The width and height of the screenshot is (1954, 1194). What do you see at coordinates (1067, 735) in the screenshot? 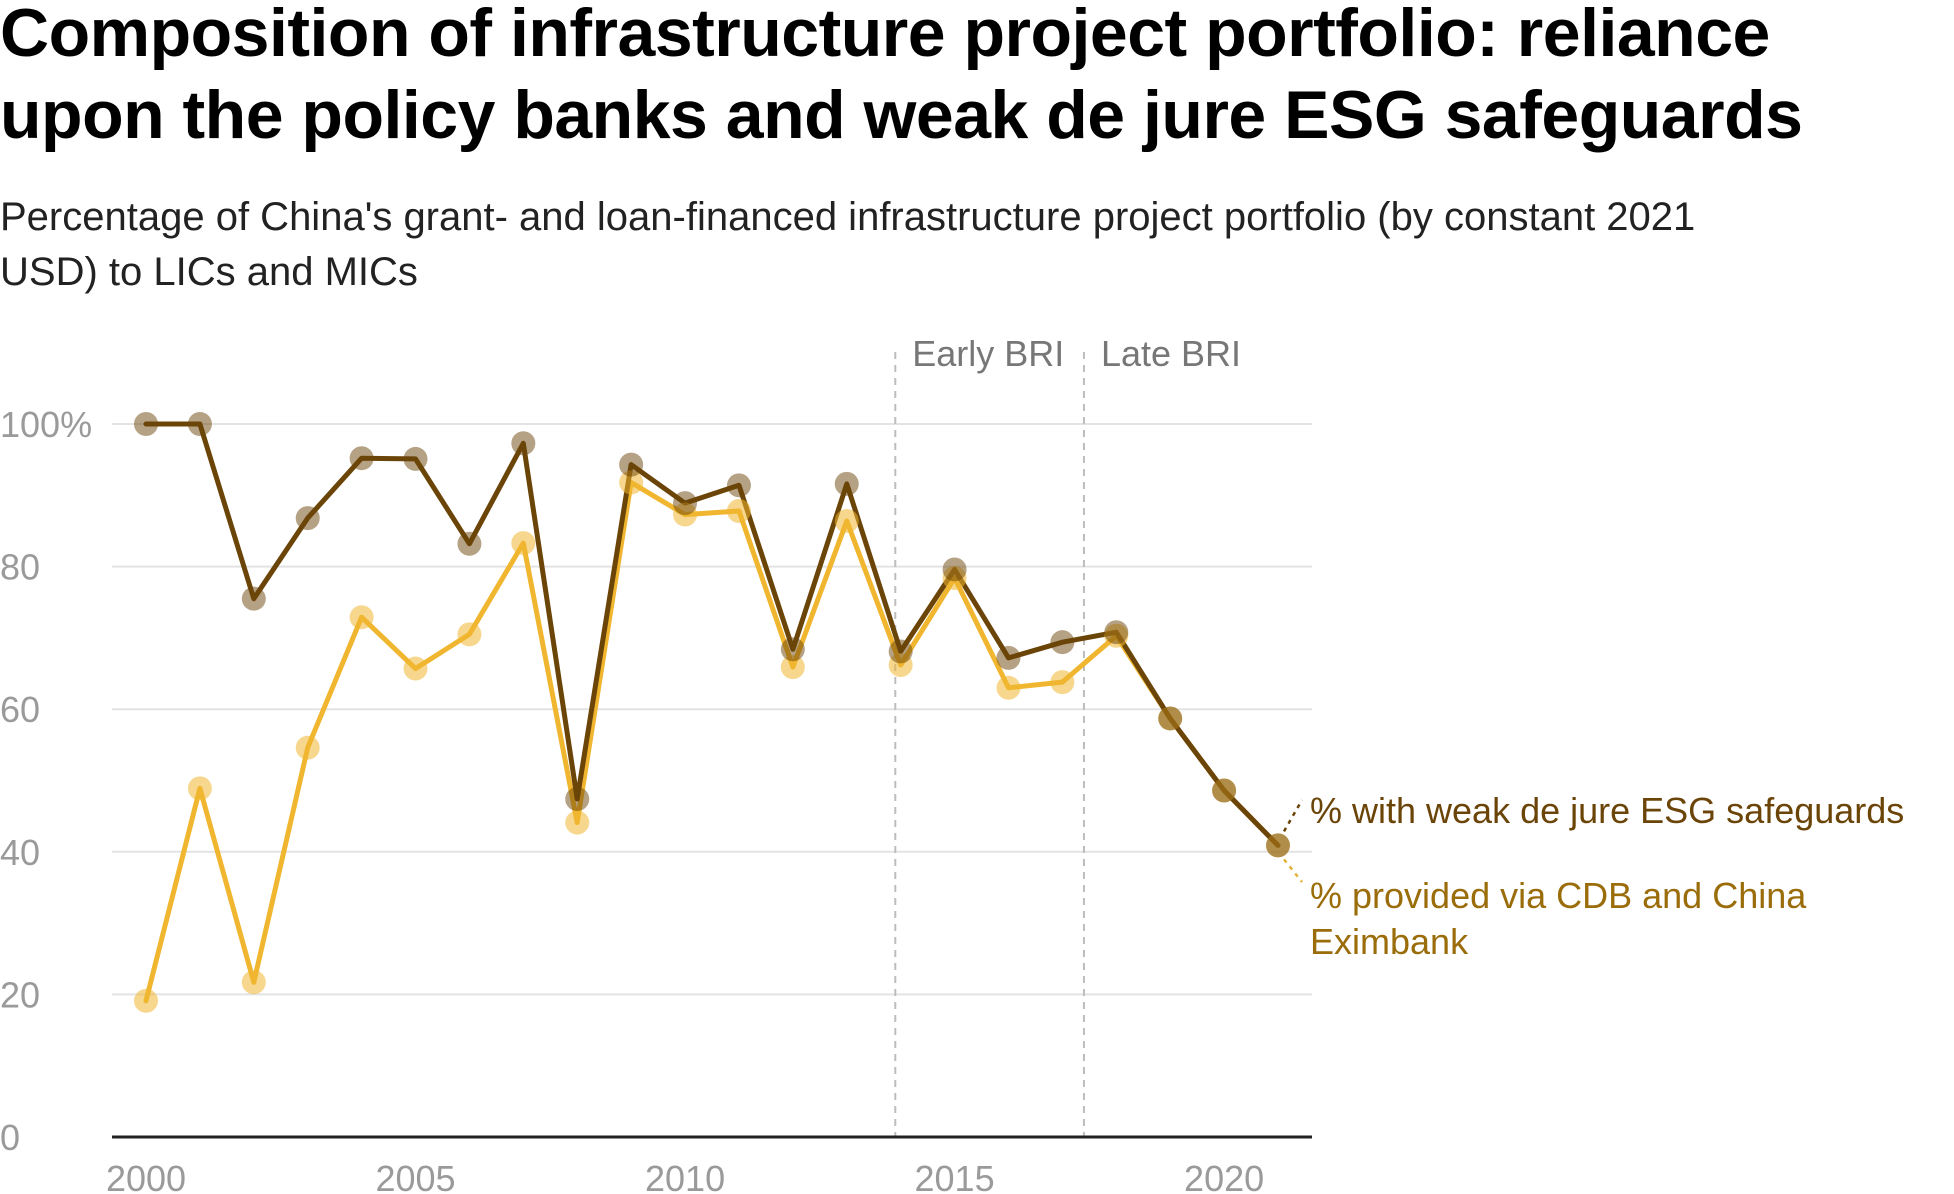
I see `period-markers: Early BRI Late BRI` at bounding box center [1067, 735].